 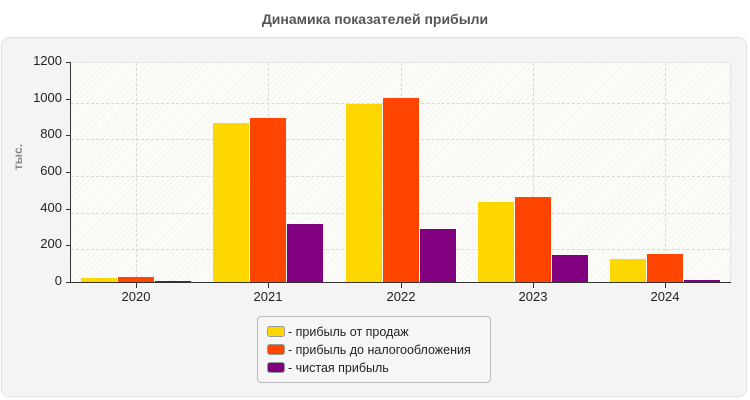 I want to click on y-axis-line, so click(x=70, y=172).